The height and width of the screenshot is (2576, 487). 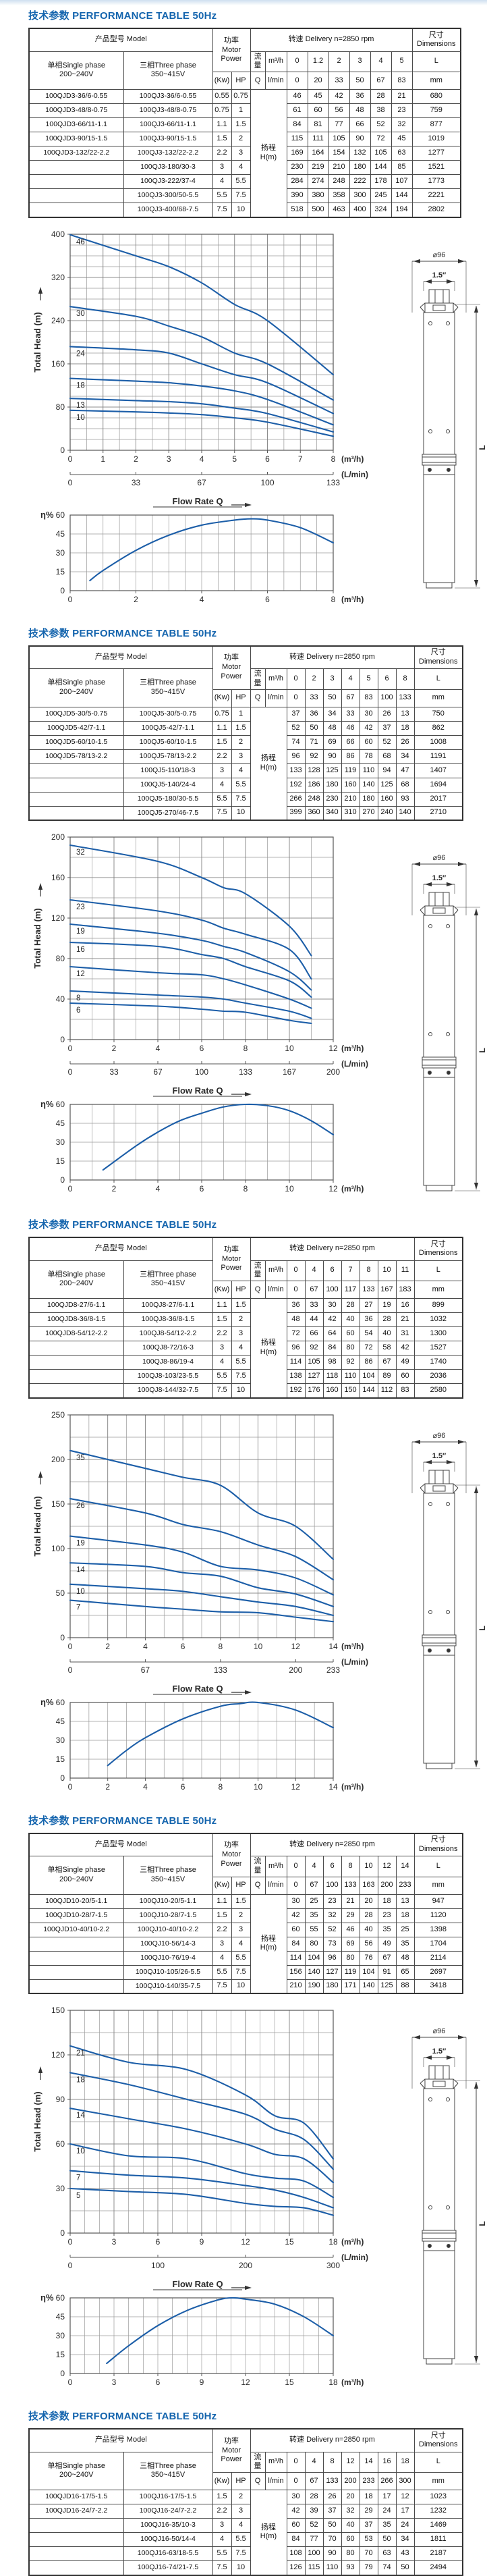 I want to click on head-value: 126, so click(x=296, y=2567).